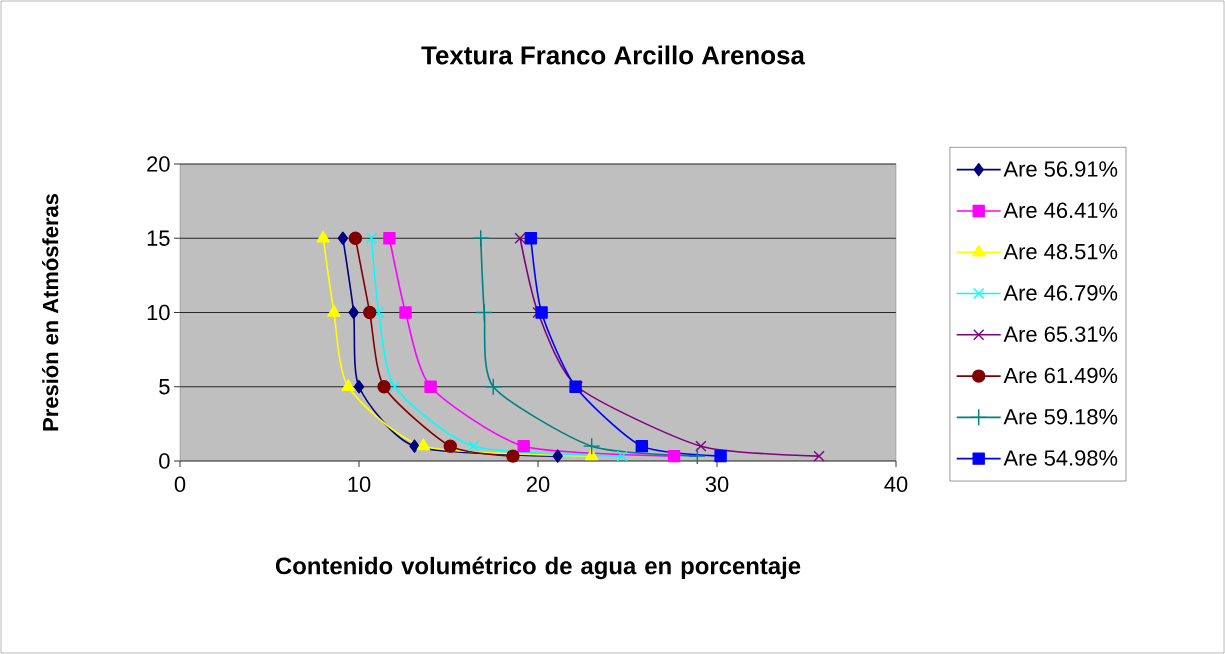 The width and height of the screenshot is (1225, 654). What do you see at coordinates (538, 484) in the screenshot?
I see `x-tick-label: 20` at bounding box center [538, 484].